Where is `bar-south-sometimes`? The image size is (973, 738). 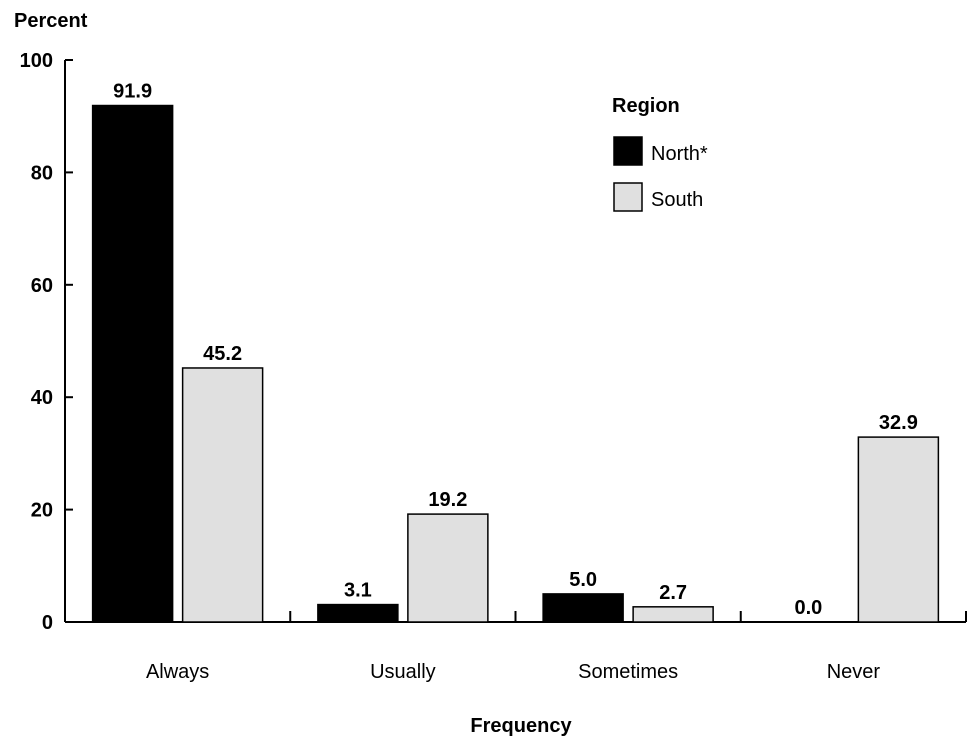
bar-south-sometimes is located at coordinates (673, 614).